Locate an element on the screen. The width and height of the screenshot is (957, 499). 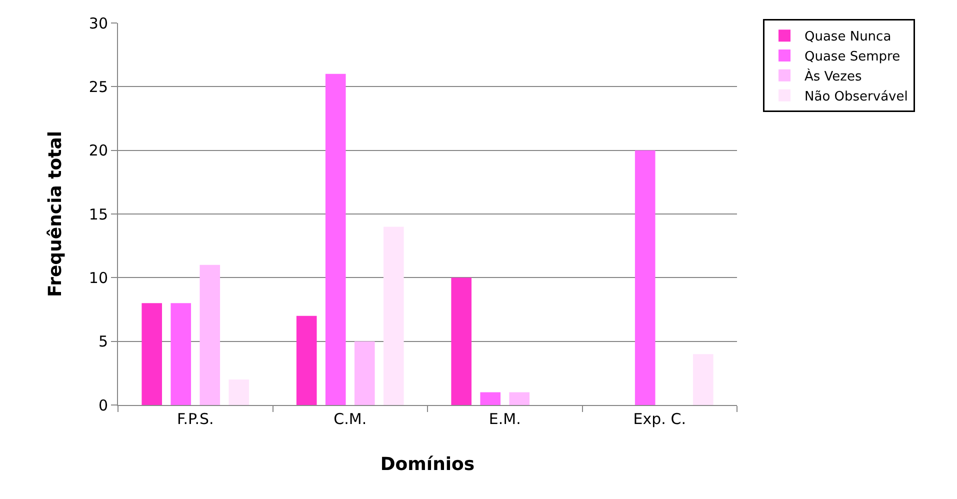
legend-label: Não Observável is located at coordinates (856, 96).